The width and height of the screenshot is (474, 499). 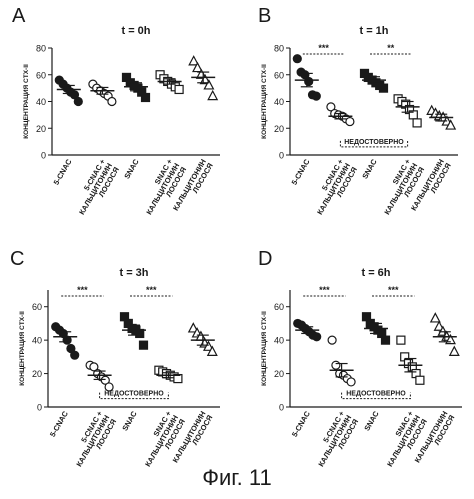 I want to click on panel-title: t = 1h, so click(x=373, y=31).